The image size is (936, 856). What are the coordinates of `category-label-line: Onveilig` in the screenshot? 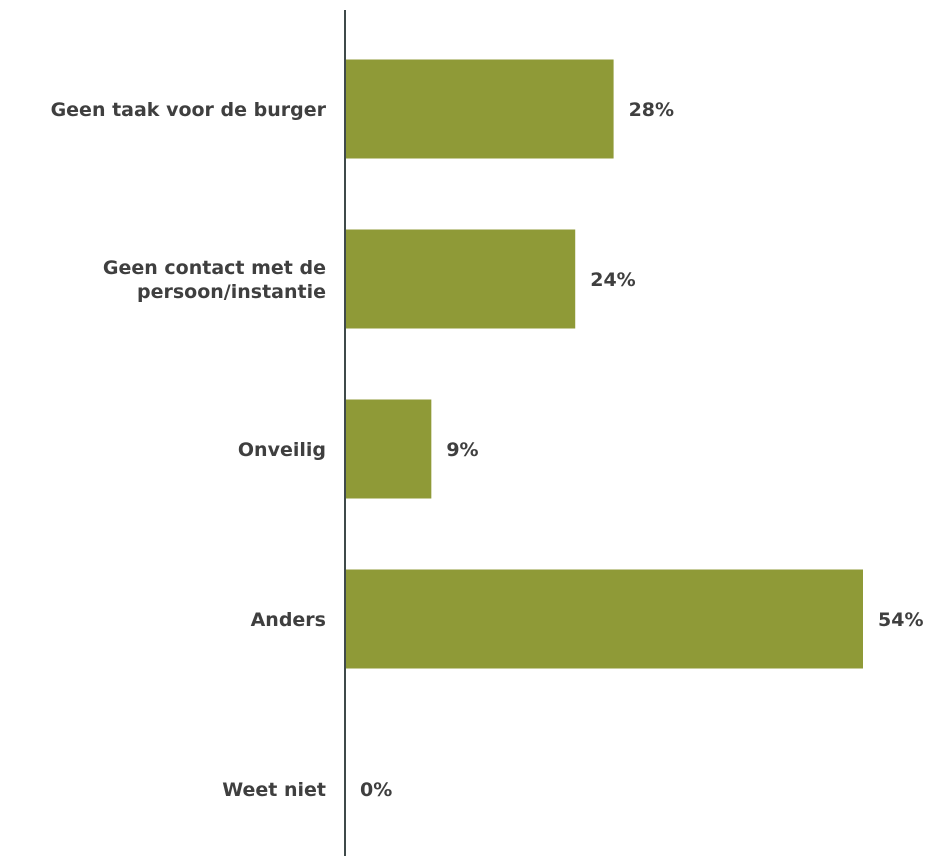 It's located at (282, 450).